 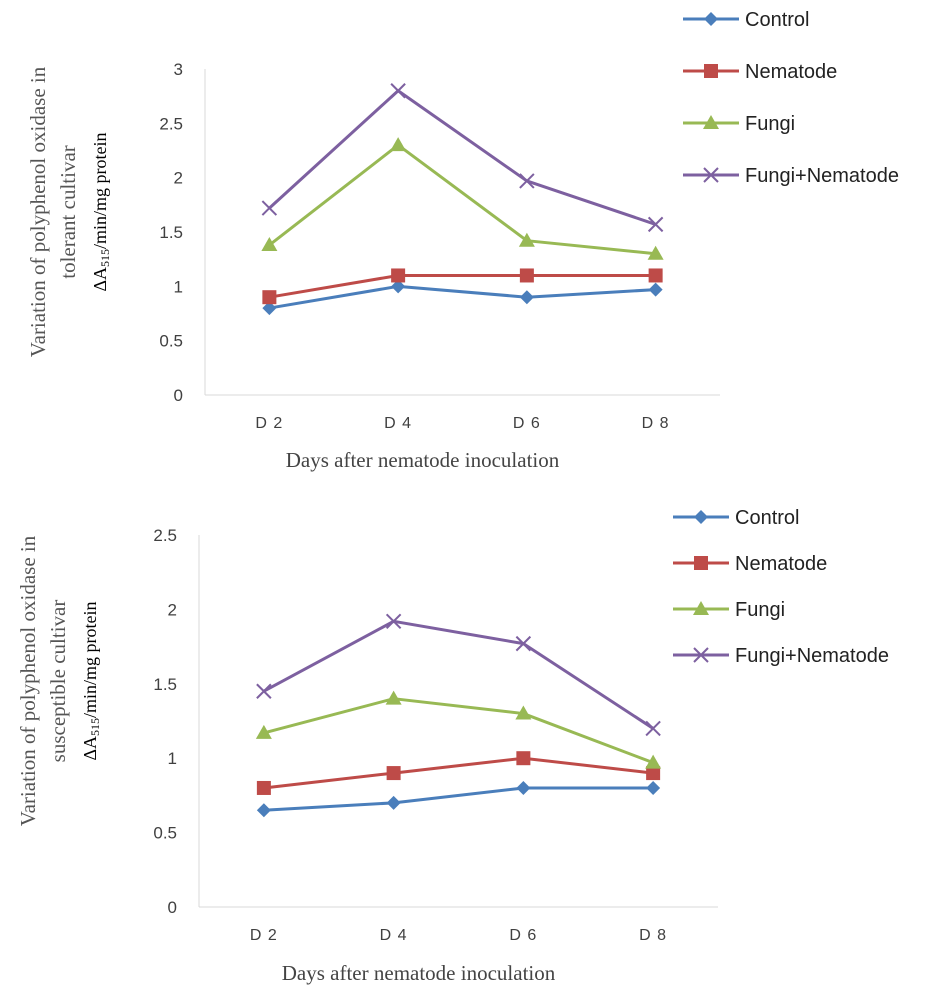 What do you see at coordinates (423, 460) in the screenshot?
I see `x-axis-title: Days after nematode inoculation` at bounding box center [423, 460].